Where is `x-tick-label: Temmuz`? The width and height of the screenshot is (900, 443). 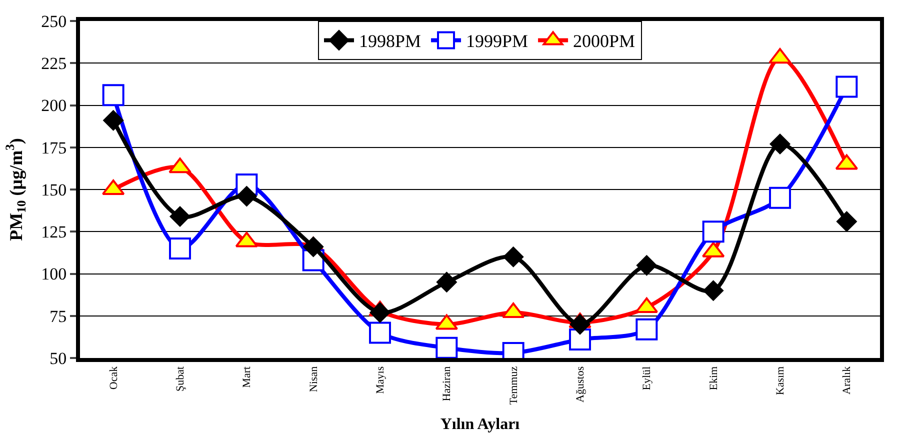
x-tick-label: Temmuz is located at coordinates (514, 385).